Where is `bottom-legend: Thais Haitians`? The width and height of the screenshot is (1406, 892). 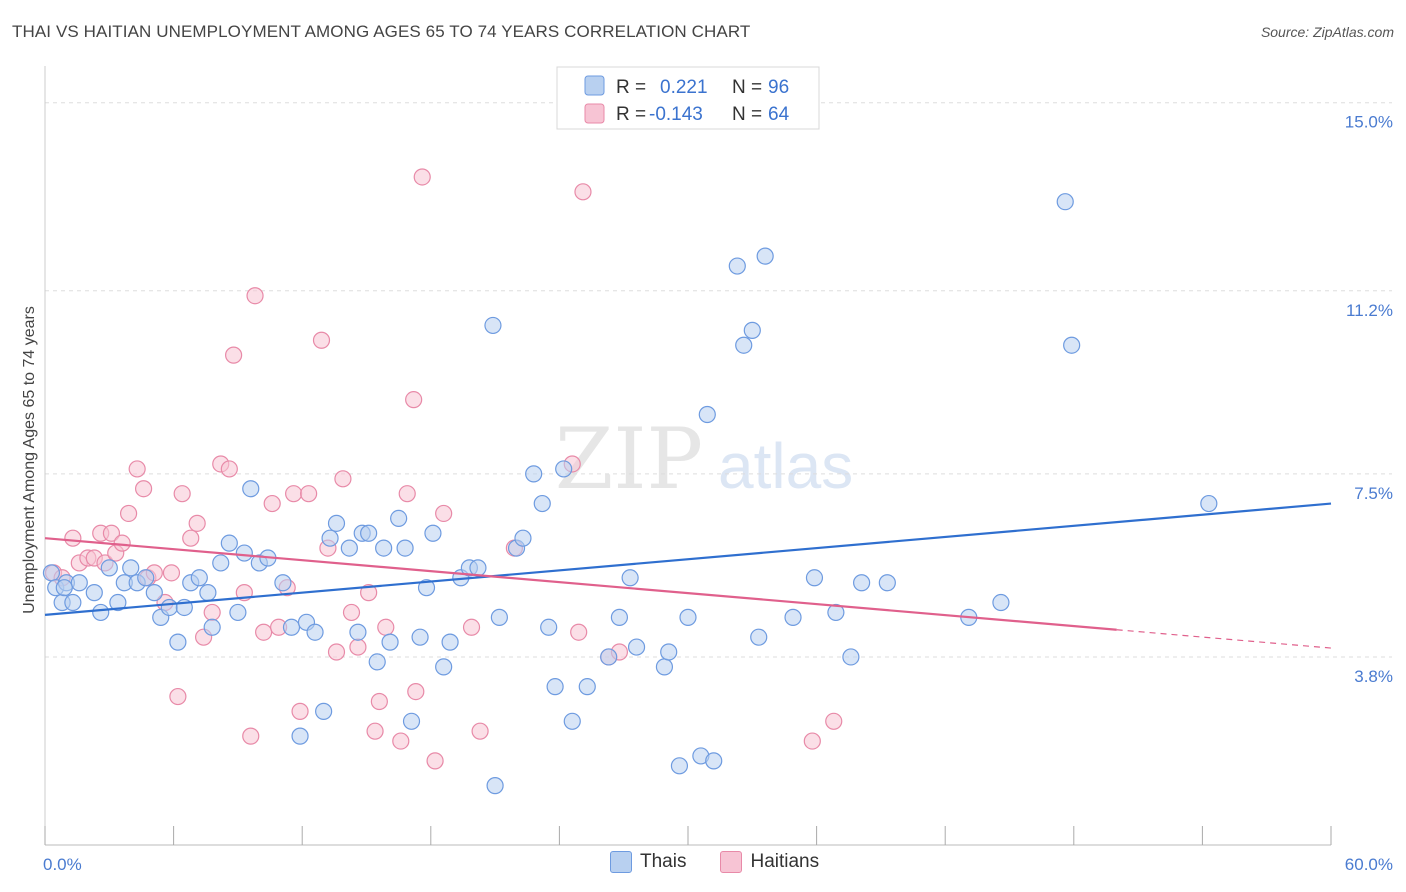
bottom-legend: Thais Haitians is located at coordinates (714, 862).